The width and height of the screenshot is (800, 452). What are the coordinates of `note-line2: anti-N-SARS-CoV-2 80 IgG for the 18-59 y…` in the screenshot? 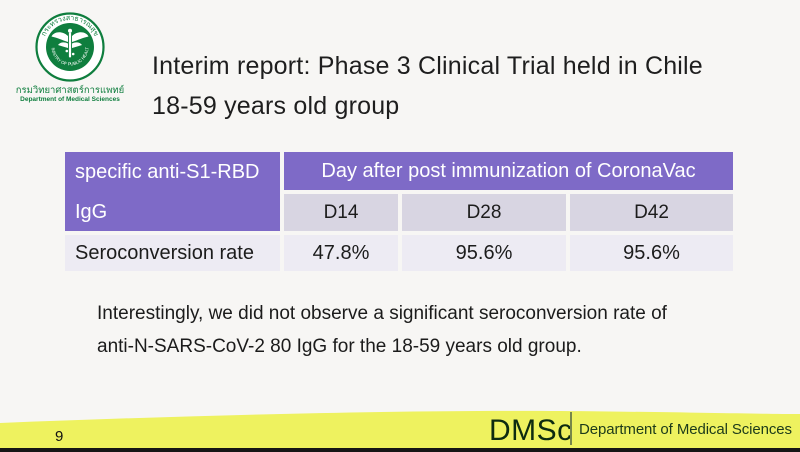 It's located at (339, 346).